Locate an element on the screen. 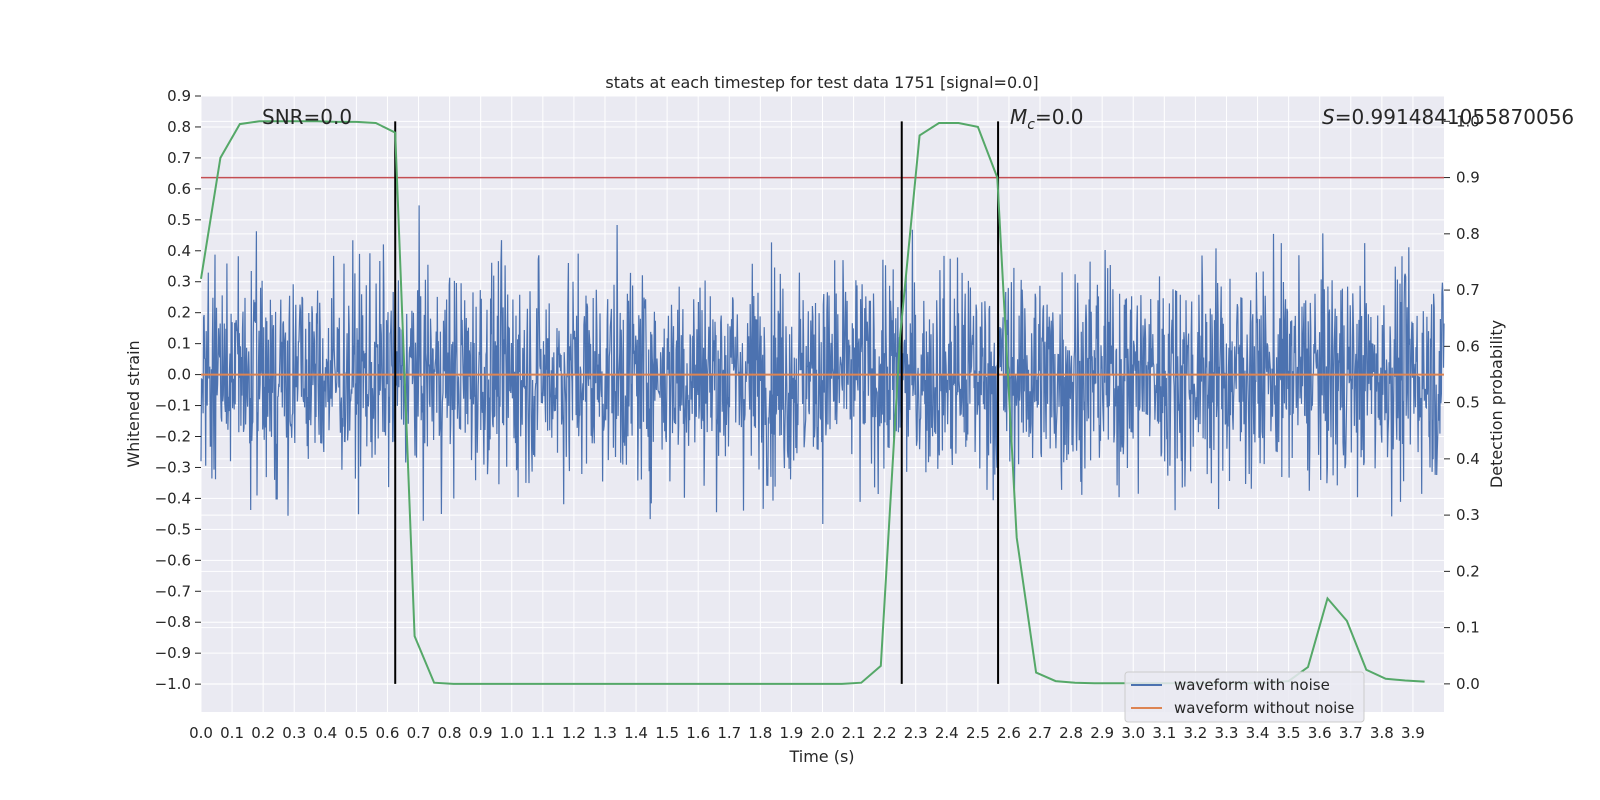 This screenshot has width=1600, height=800. y2-axis-ticks: 1.0 0.9 0.8 0.7 0.6 0.5 0.4 0.3 0.2 0.1 0.0 is located at coordinates (1462, 402).